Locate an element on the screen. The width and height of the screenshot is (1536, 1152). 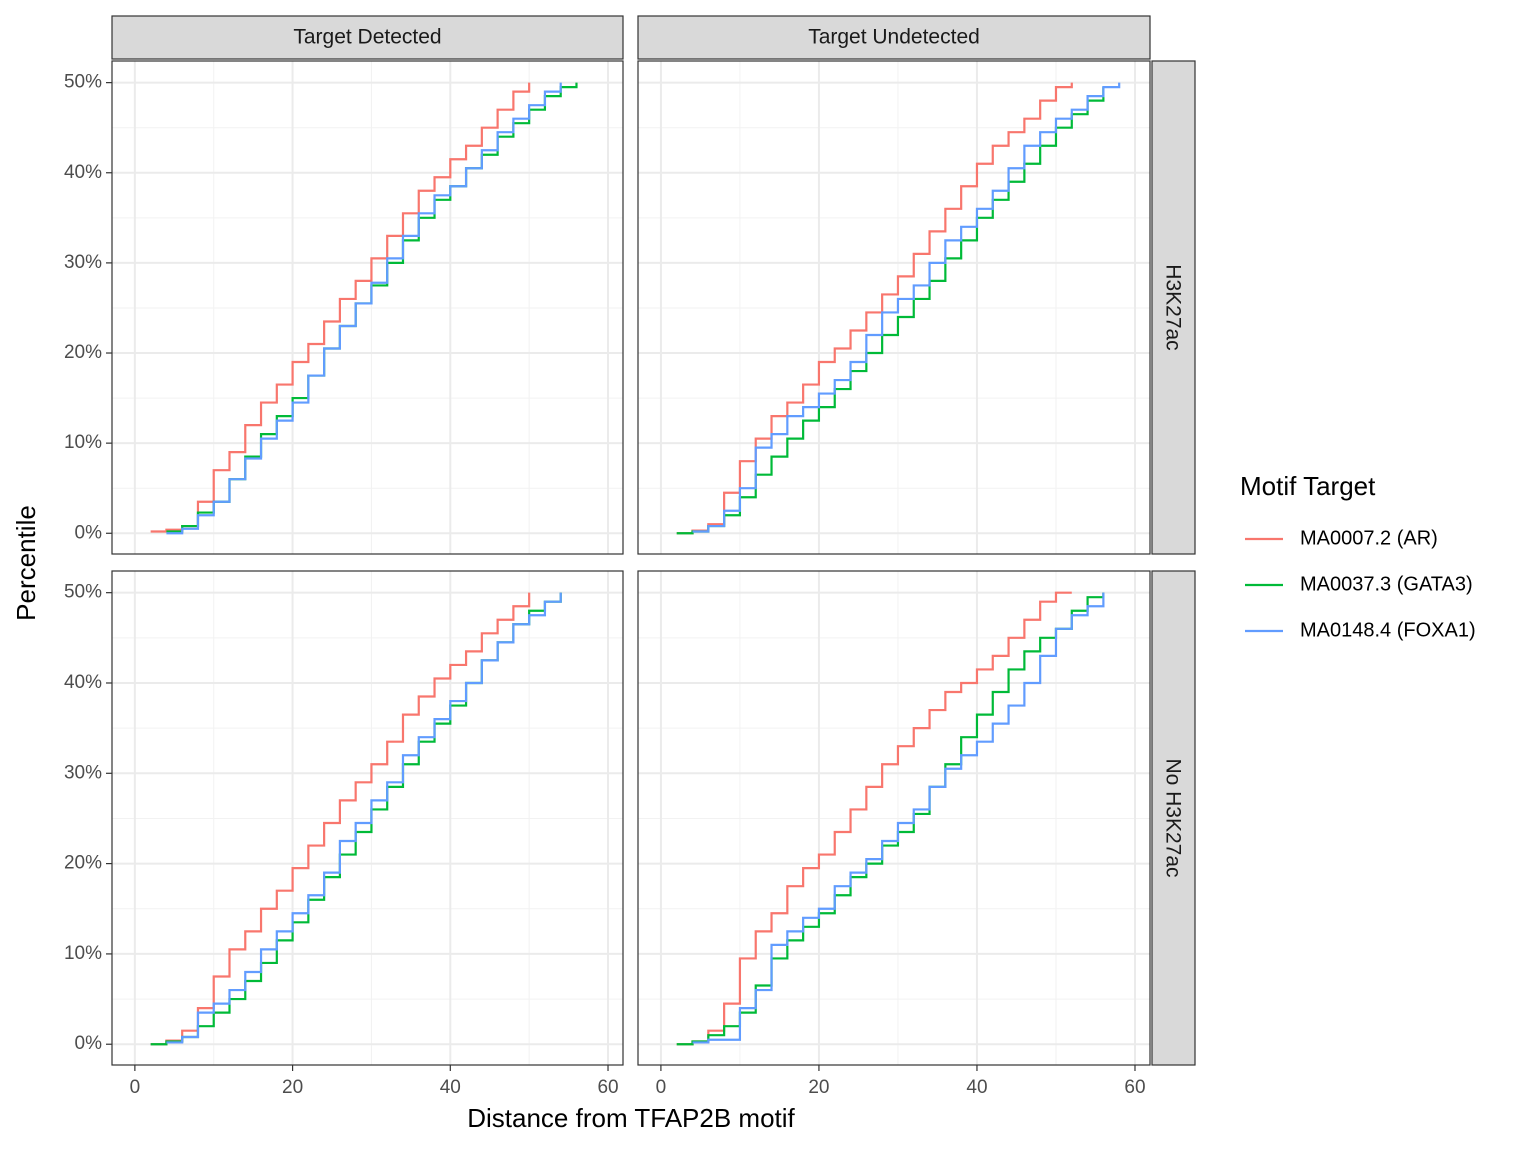
y-axis-title: Percentile is located at coordinates (26, 563).